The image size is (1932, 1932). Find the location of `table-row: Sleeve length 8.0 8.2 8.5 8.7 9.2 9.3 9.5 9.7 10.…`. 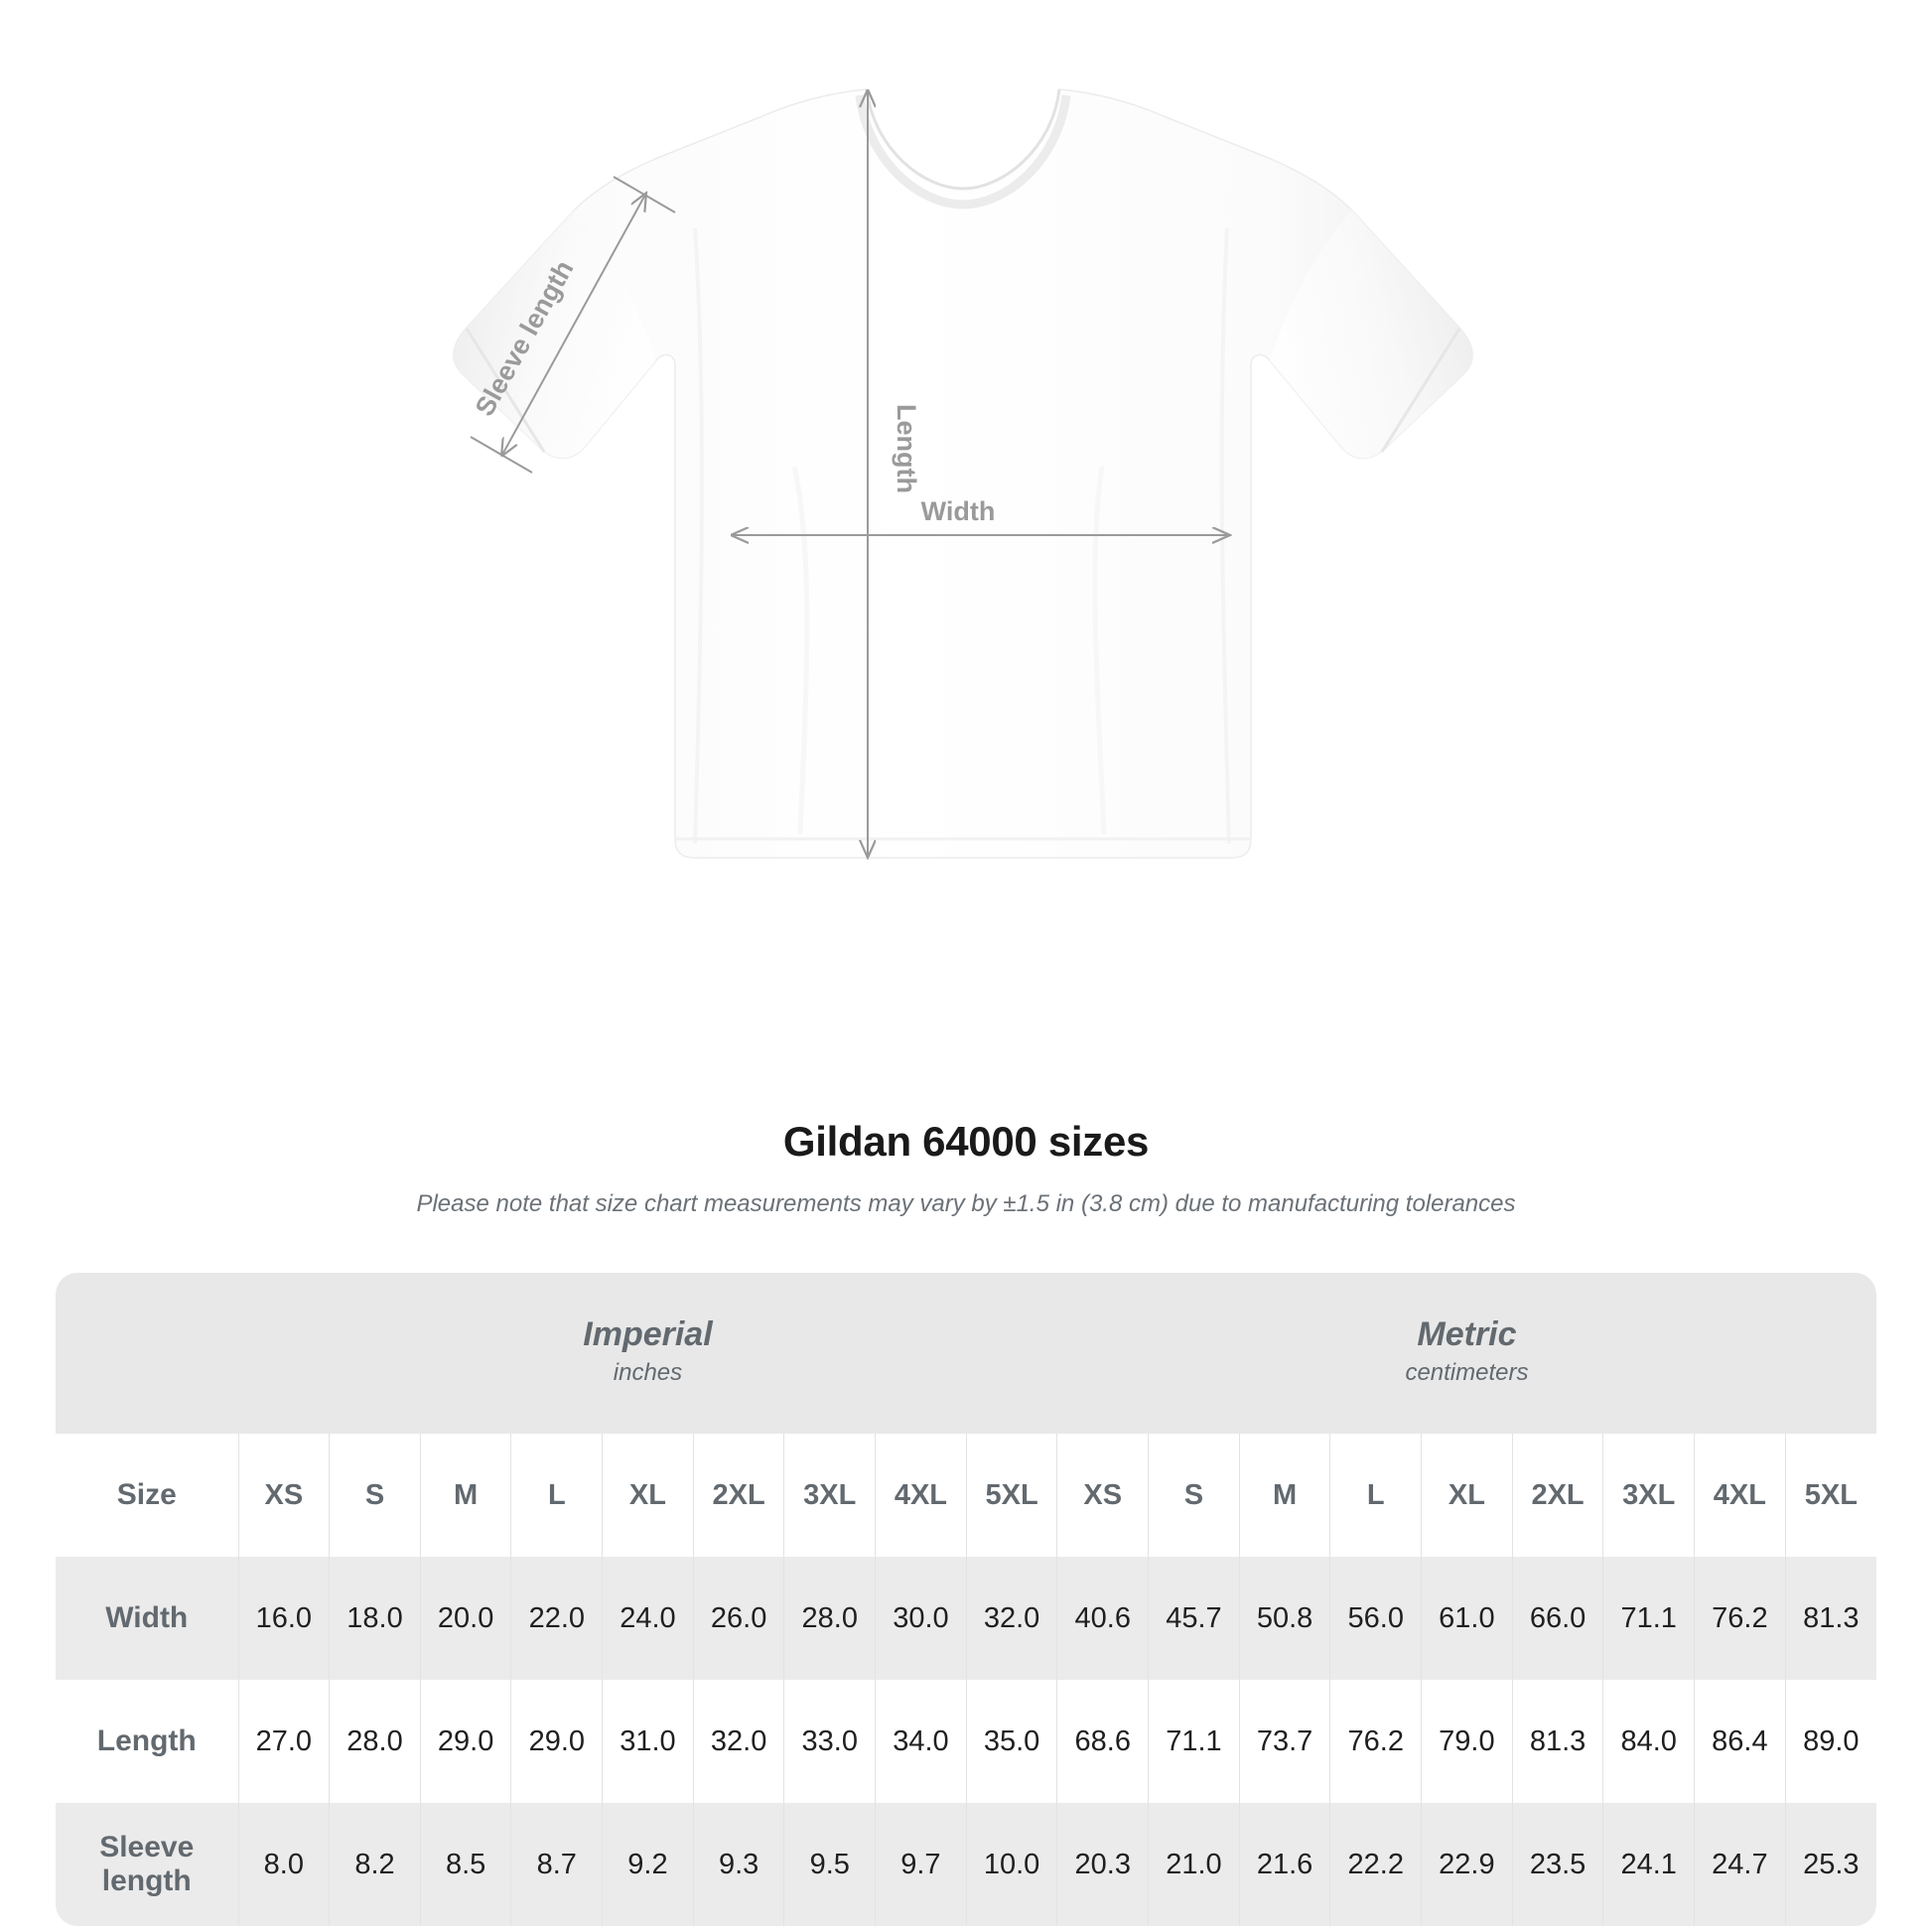

table-row: Sleeve length 8.0 8.2 8.5 8.7 9.2 9.3 9.5 9.7 10.… is located at coordinates (966, 1865).